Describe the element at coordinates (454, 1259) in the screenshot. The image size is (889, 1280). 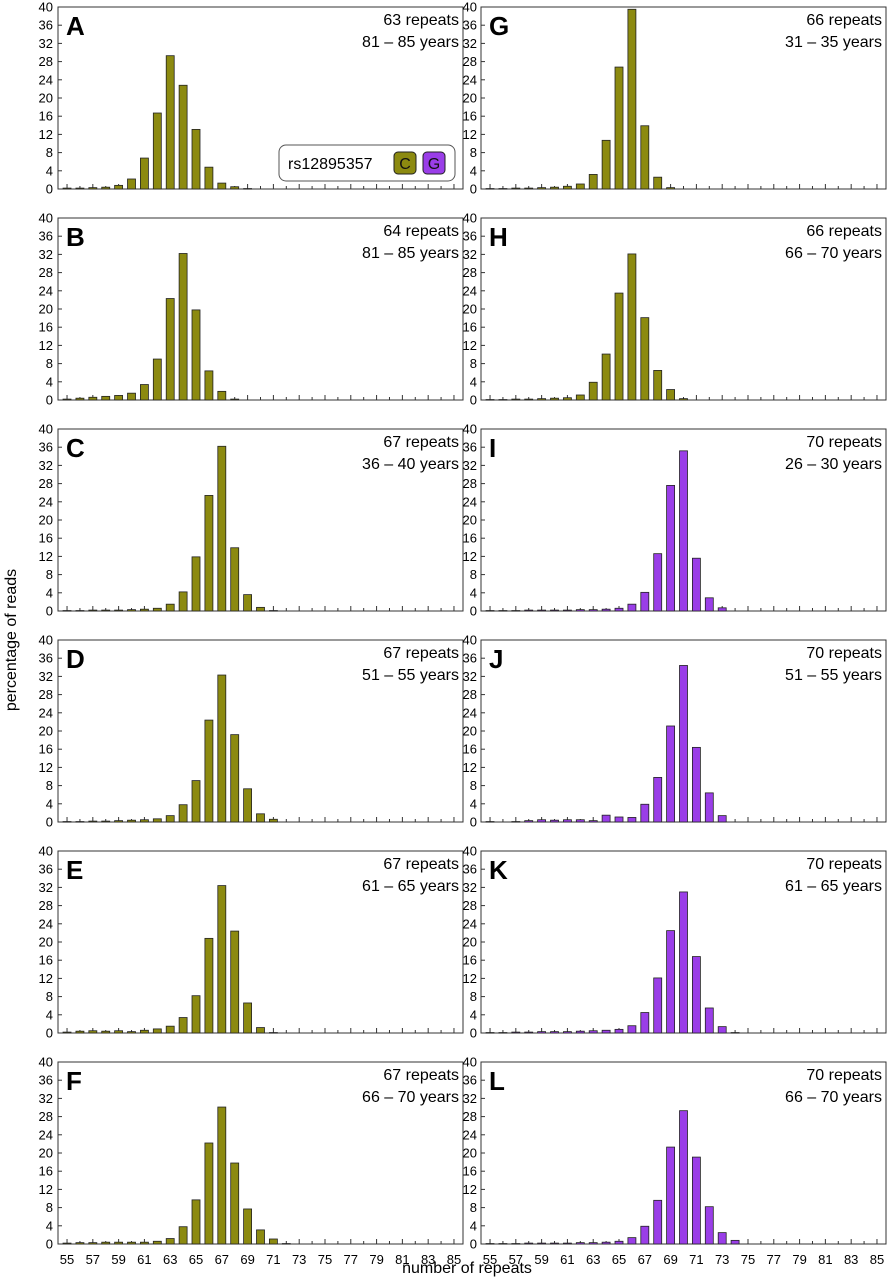
I see `x-tick-label: 85` at that location.